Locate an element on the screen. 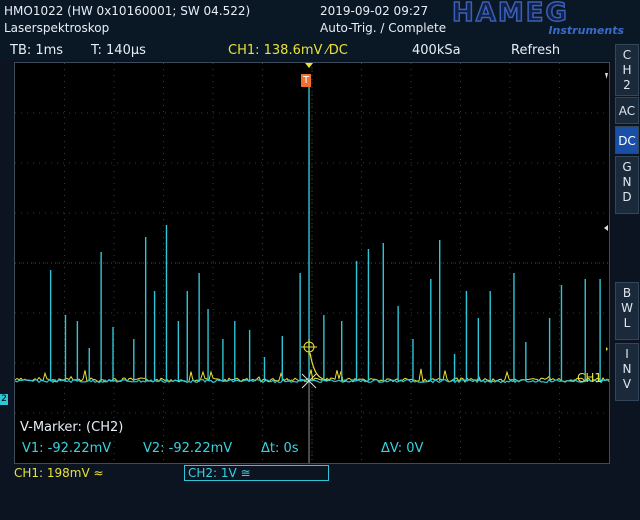  document-title: Laserspektroskop is located at coordinates (57, 28).